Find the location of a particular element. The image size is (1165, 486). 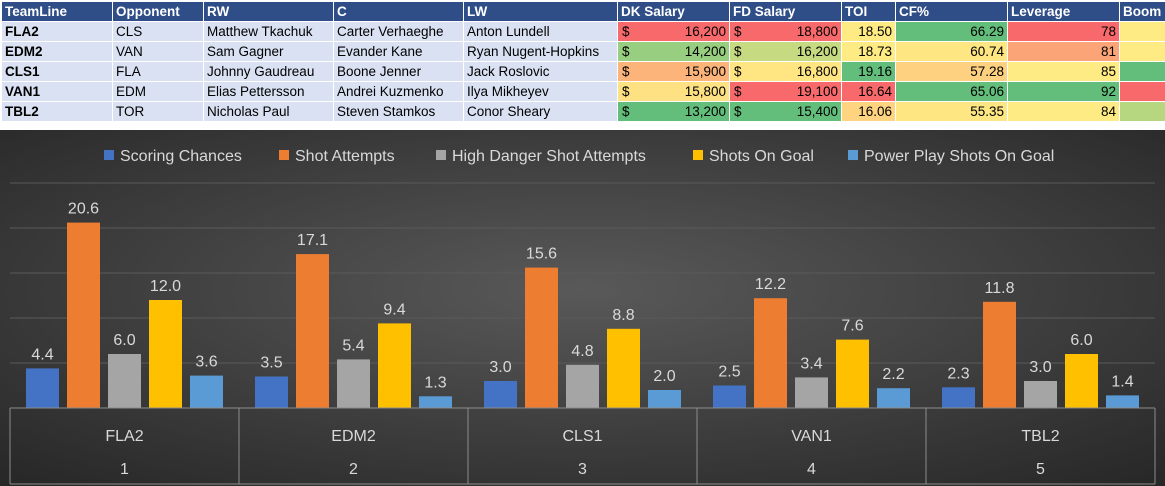

salary-value: 15,400 is located at coordinates (817, 111).